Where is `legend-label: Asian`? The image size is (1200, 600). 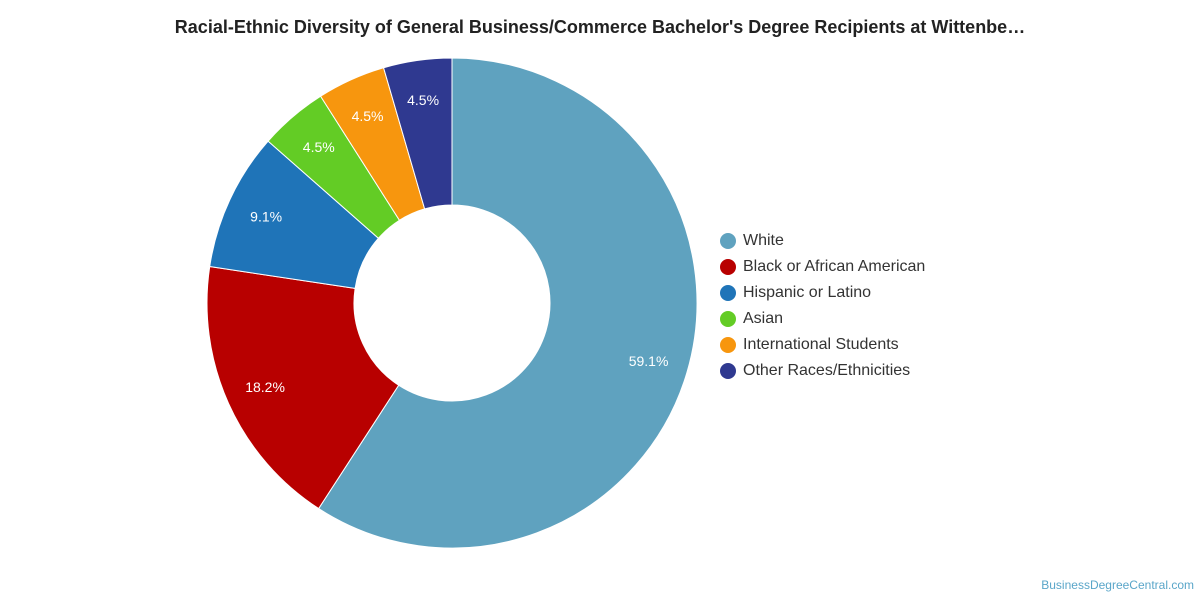
legend-label: Asian is located at coordinates (763, 318).